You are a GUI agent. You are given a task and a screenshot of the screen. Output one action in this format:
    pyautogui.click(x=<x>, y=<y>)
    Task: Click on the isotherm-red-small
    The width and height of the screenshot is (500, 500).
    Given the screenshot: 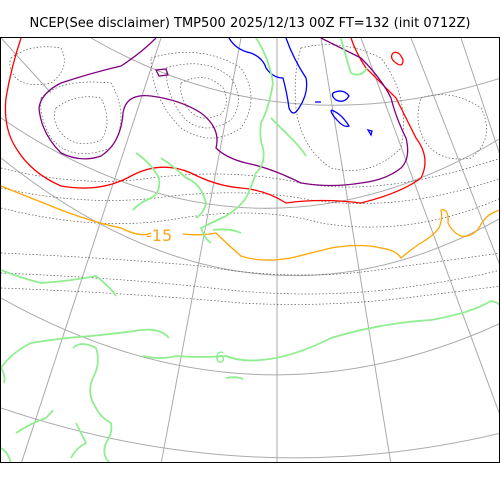 What is the action you would take?
    pyautogui.click(x=397, y=58)
    